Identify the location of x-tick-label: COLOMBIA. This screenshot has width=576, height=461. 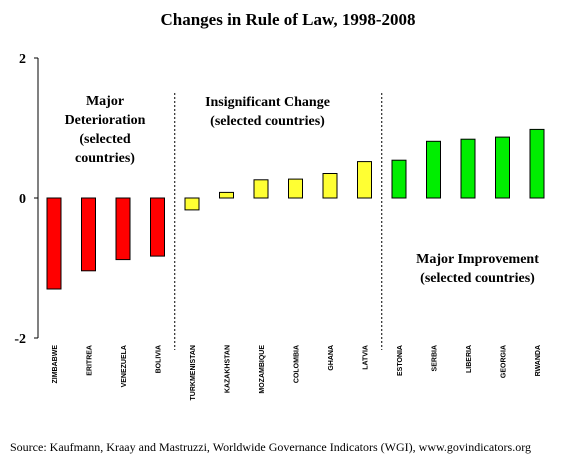
(297, 364).